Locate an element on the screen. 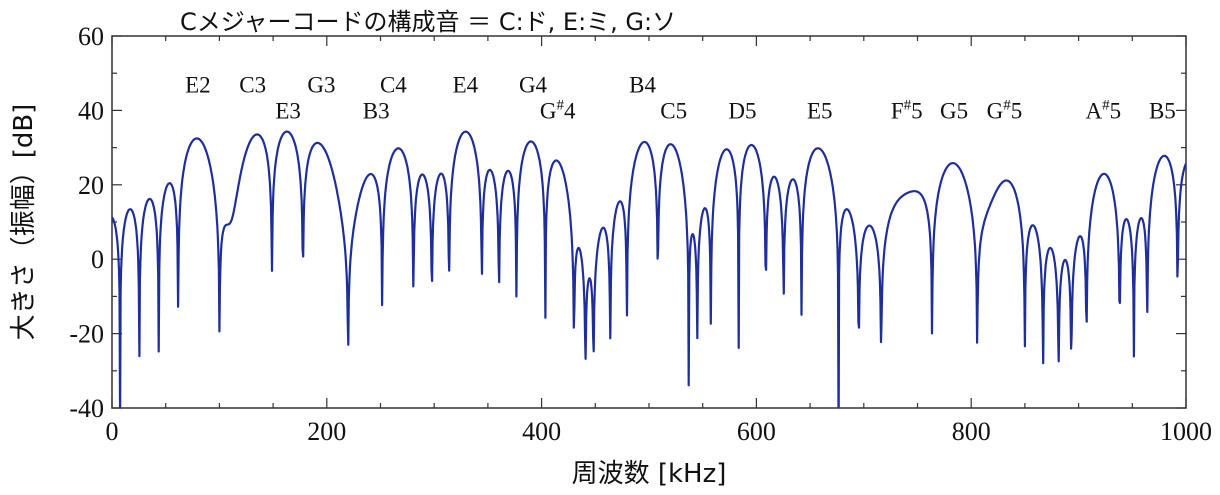 This screenshot has width=1220, height=495. note-label: C3 is located at coordinates (252, 84).